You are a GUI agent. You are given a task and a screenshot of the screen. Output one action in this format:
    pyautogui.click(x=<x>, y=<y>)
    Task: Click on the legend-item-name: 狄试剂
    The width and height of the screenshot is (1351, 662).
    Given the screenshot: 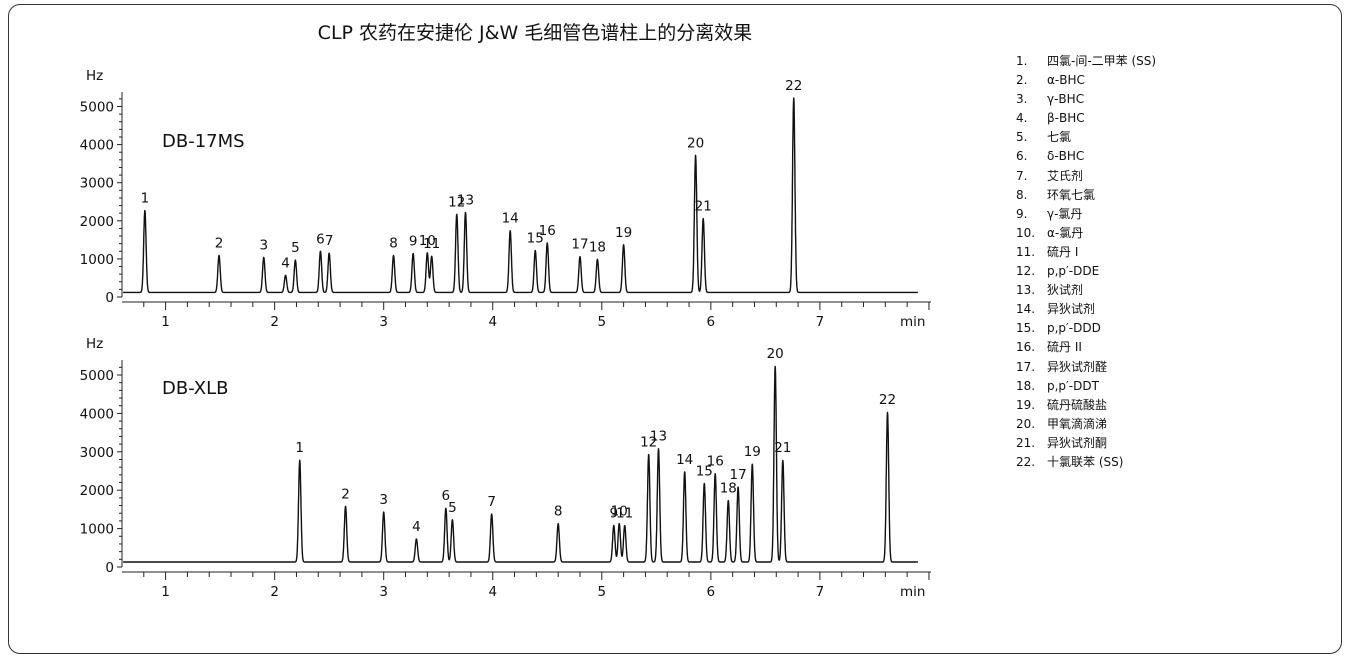 What is the action you would take?
    pyautogui.click(x=1065, y=290)
    